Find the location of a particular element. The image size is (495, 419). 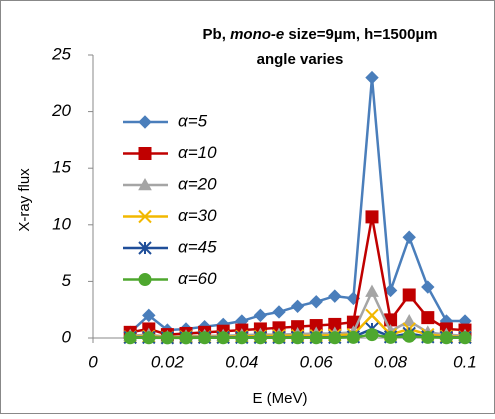

y-tick-label: 0 is located at coordinates (67, 336).